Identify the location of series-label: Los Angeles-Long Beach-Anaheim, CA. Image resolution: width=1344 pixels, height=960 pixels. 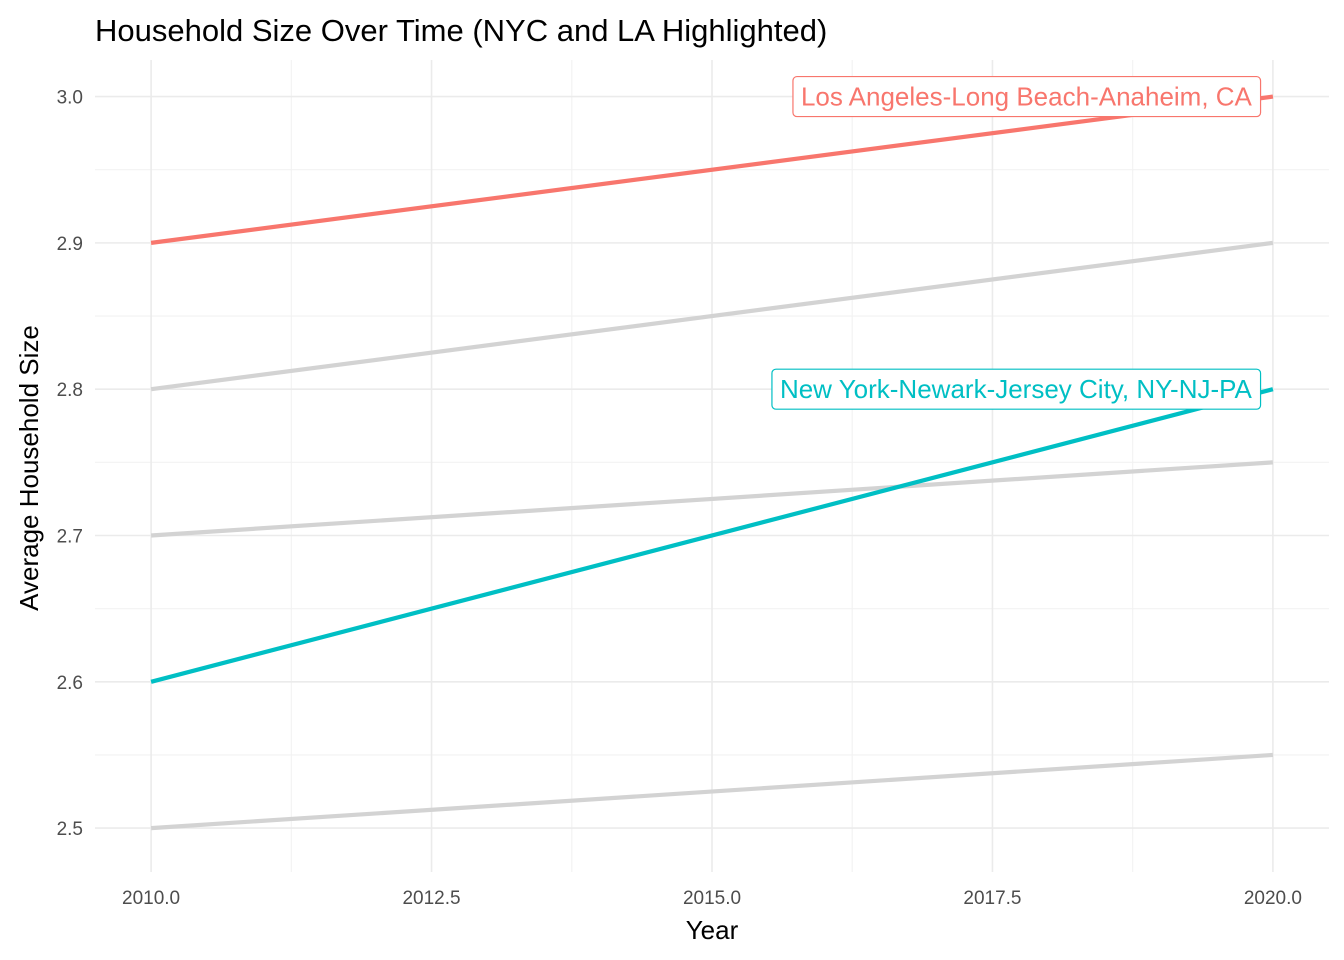
(1027, 96).